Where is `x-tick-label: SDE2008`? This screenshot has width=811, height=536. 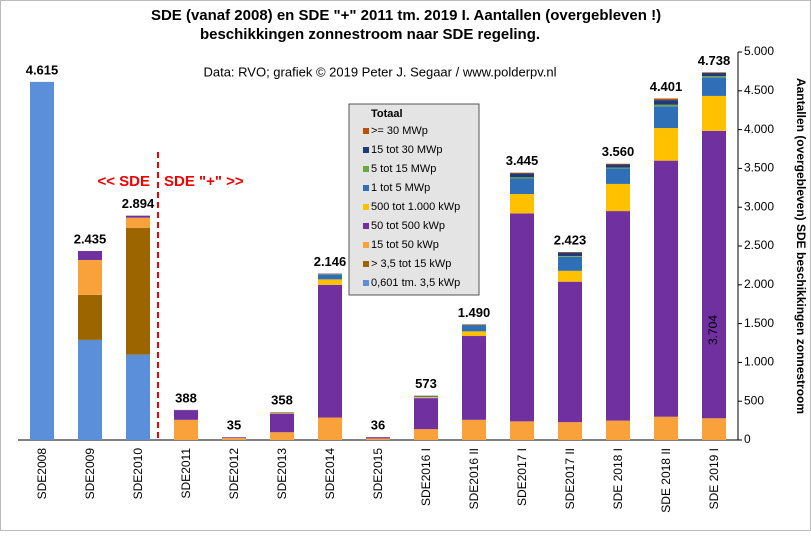 x-tick-label: SDE2008 is located at coordinates (42, 474).